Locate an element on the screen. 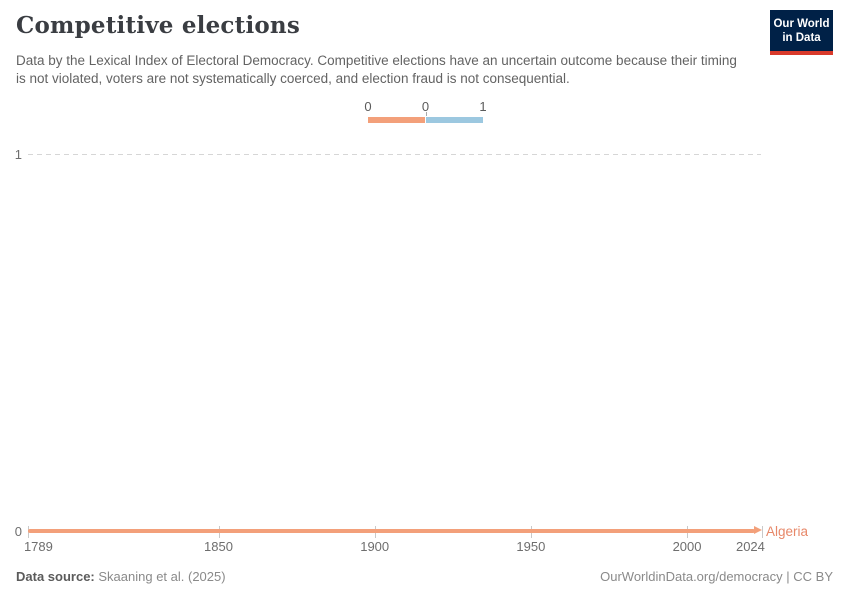 This screenshot has height=600, width=850. data-source-note: Data source: Skaaning et al. (2025) is located at coordinates (121, 576).